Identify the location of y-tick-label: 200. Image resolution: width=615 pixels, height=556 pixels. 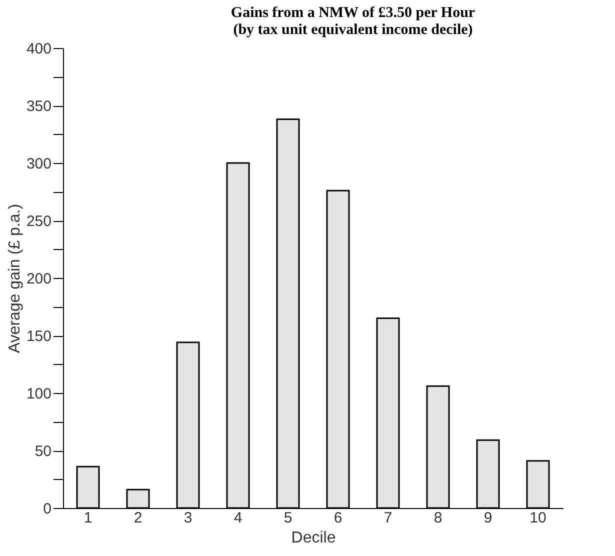
(39, 279).